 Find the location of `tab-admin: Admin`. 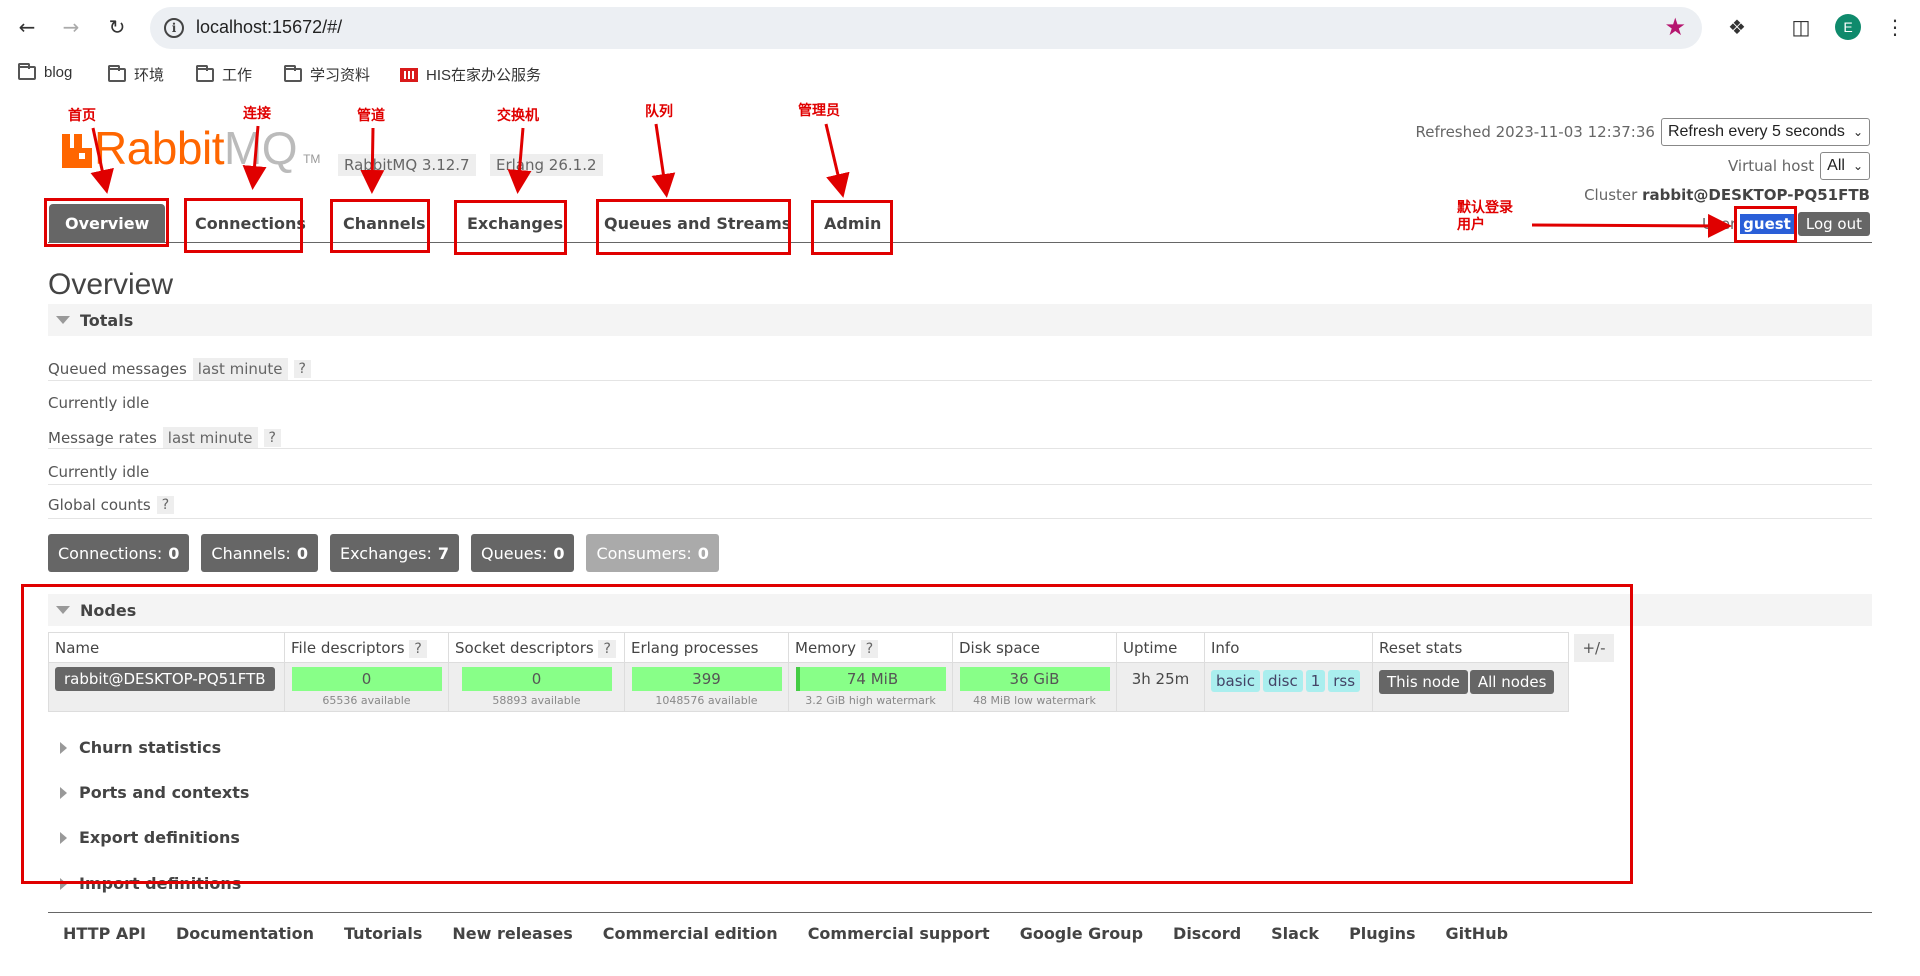

tab-admin: Admin is located at coordinates (853, 223).